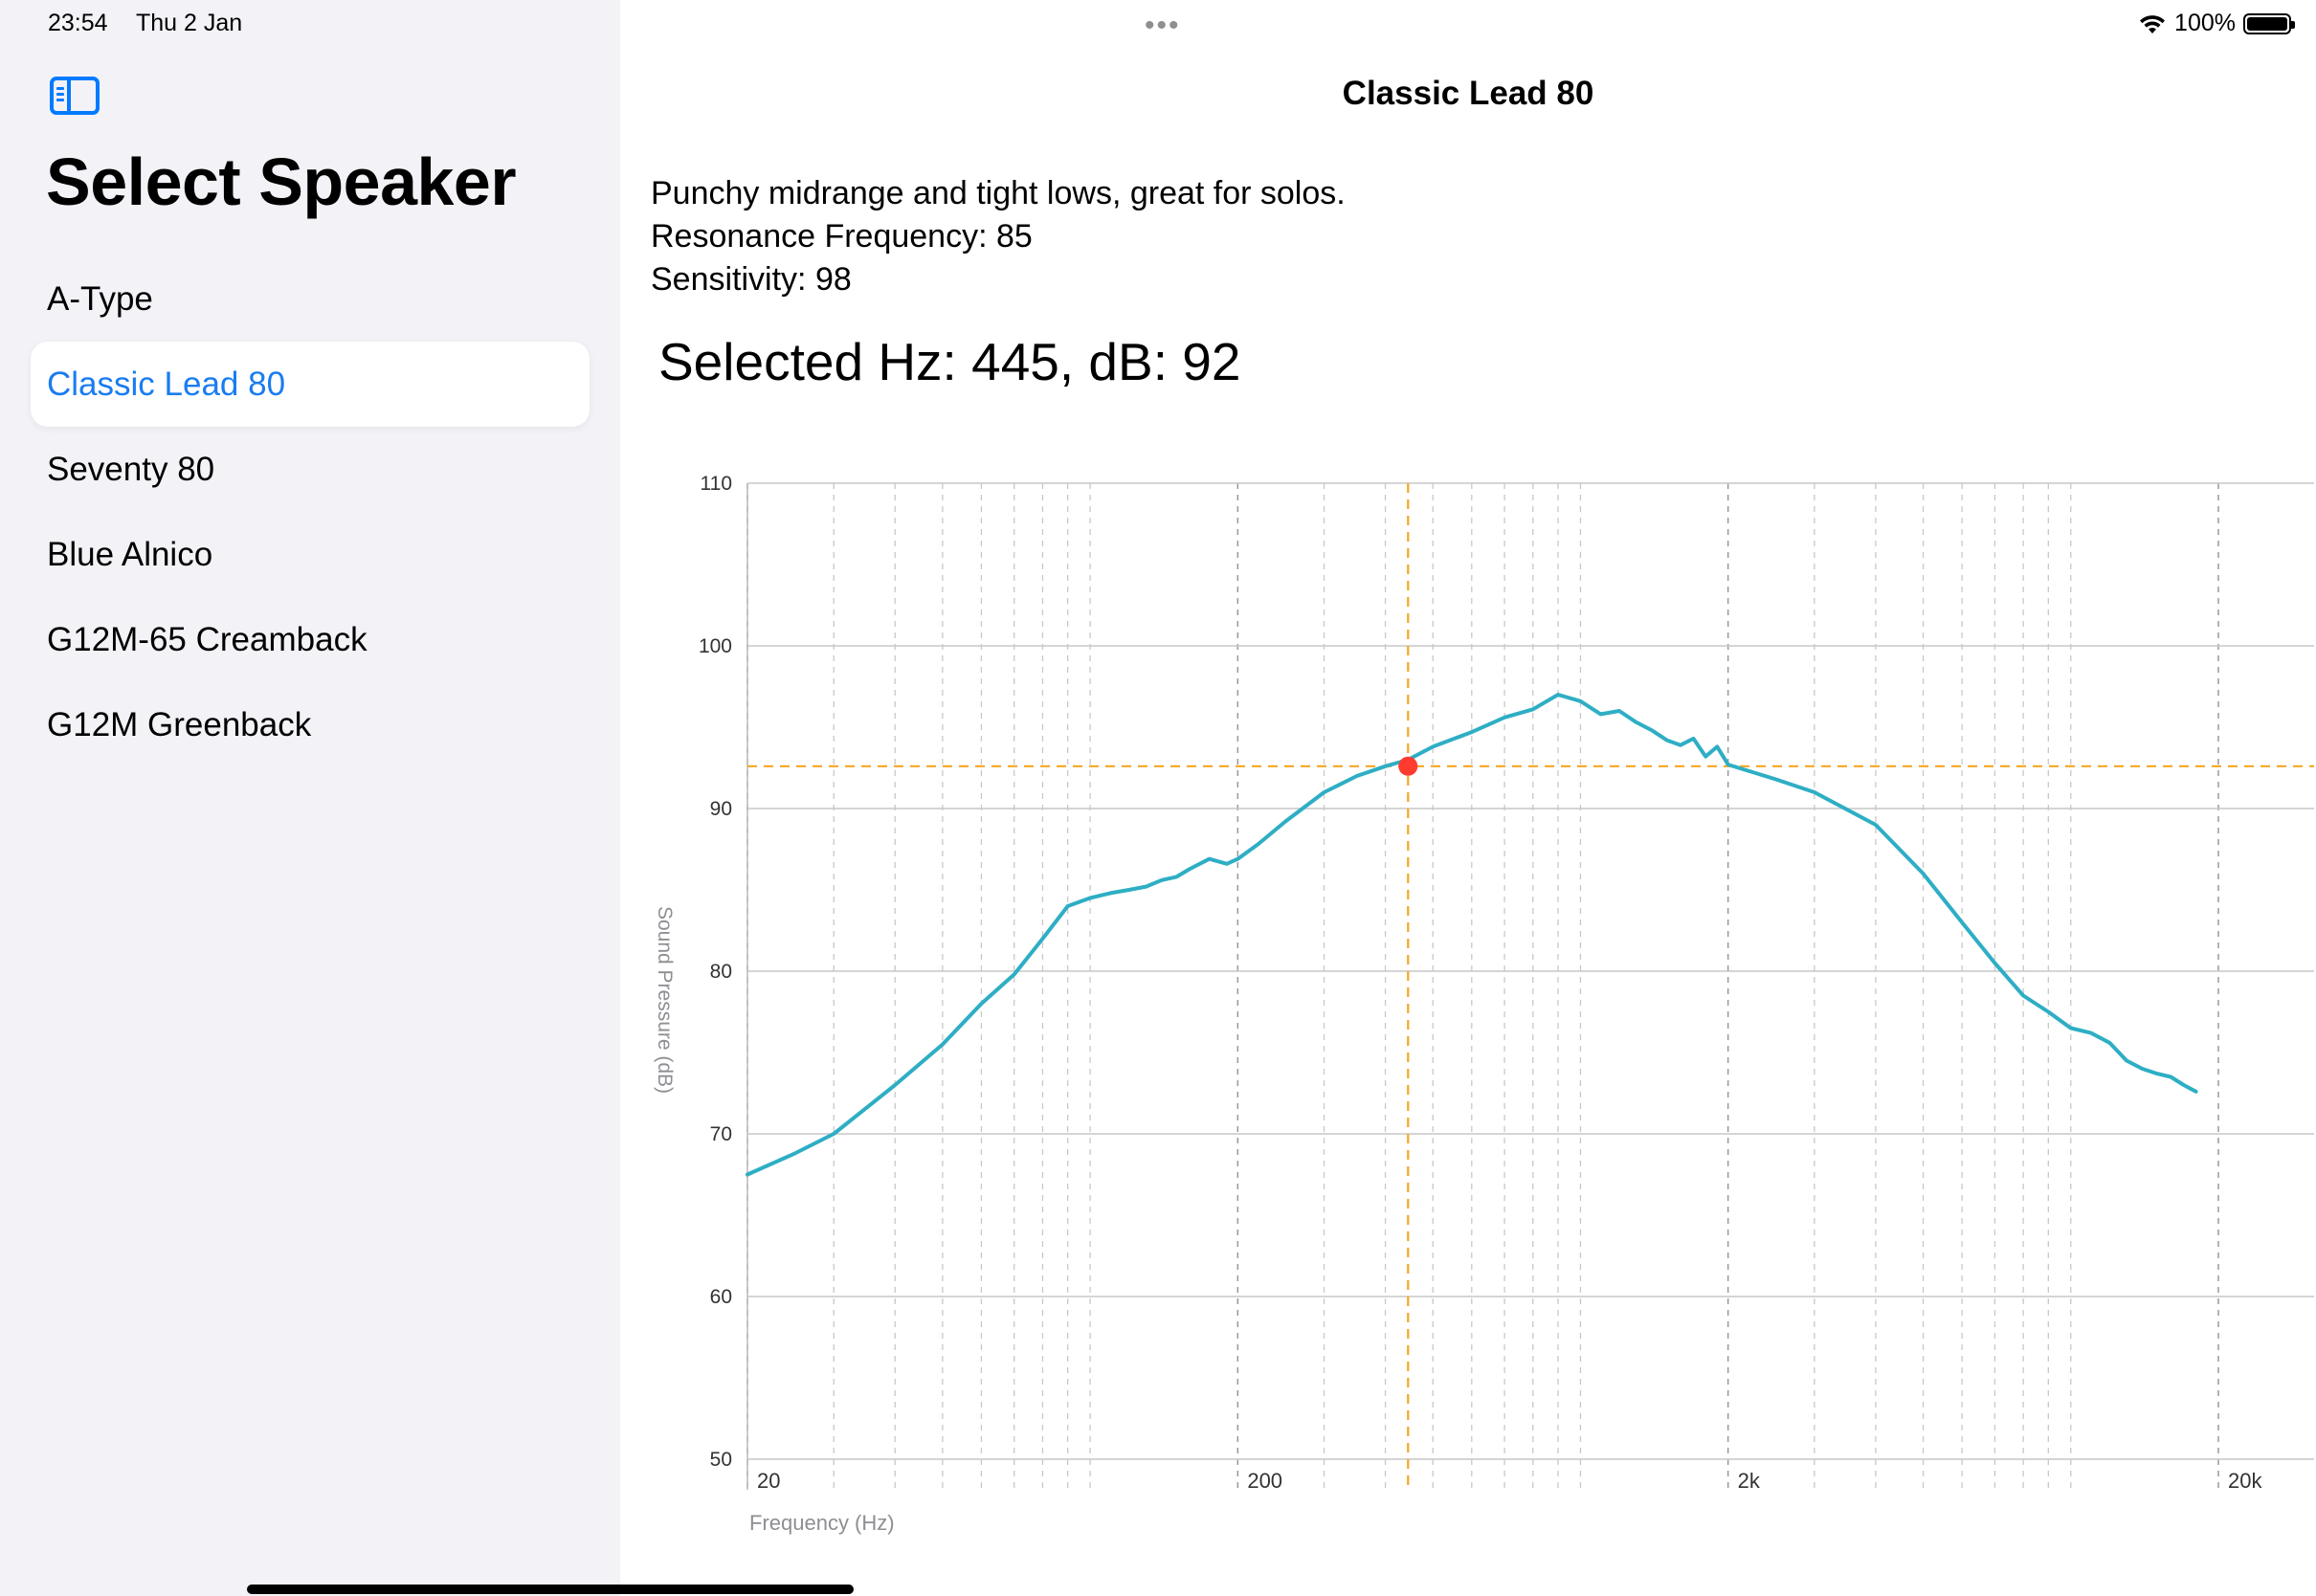  Describe the element at coordinates (721, 1460) in the screenshot. I see `y-tick-label: 50` at that location.